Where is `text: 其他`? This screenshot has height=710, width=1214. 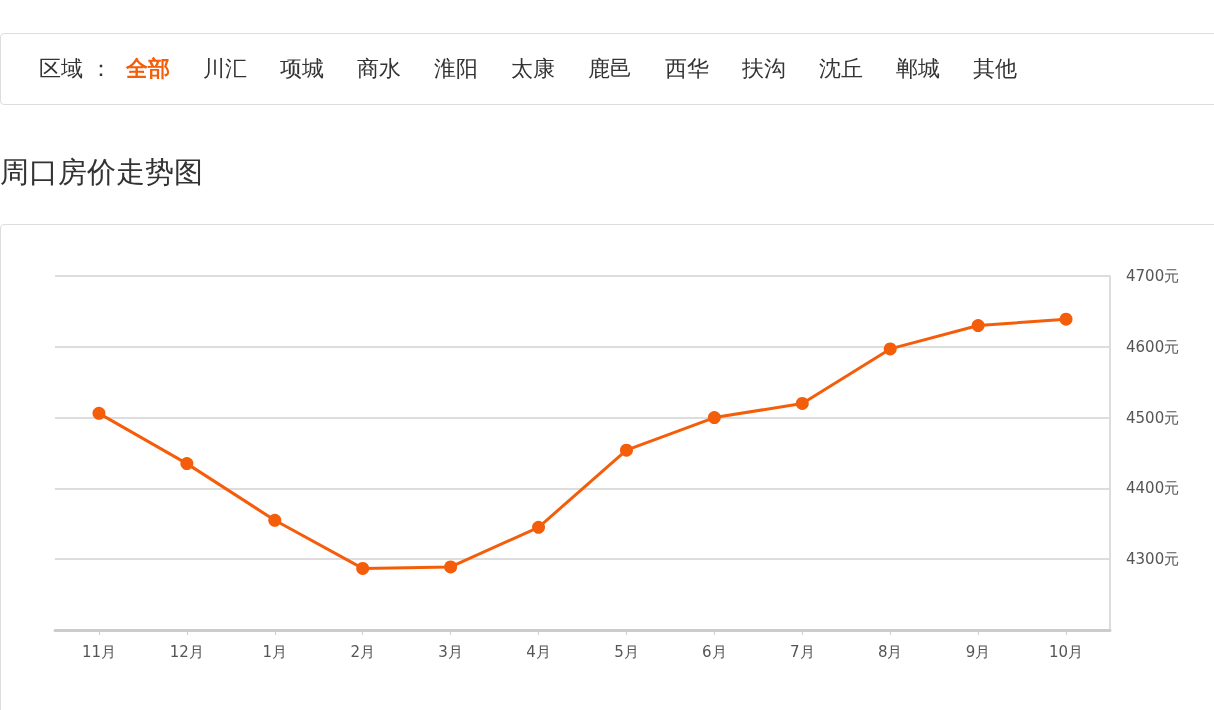
text: 其他 is located at coordinates (995, 69).